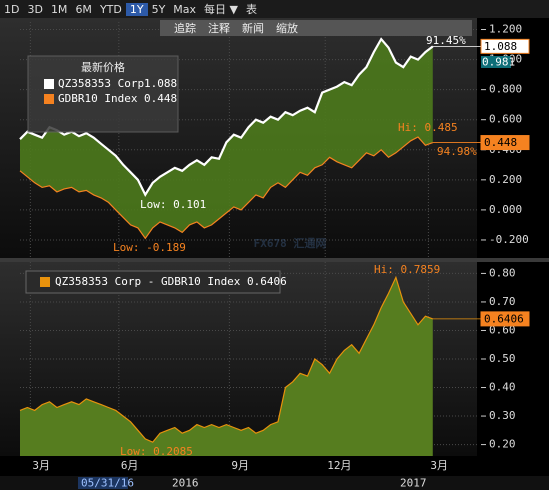  Describe the element at coordinates (505, 209) in the screenshot. I see `y-tick-label: 0.000` at that location.